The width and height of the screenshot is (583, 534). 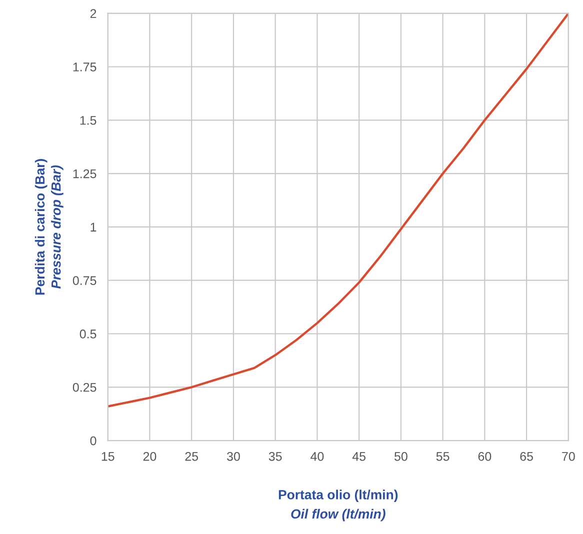 What do you see at coordinates (191, 456) in the screenshot?
I see `x-tick-label: 25` at bounding box center [191, 456].